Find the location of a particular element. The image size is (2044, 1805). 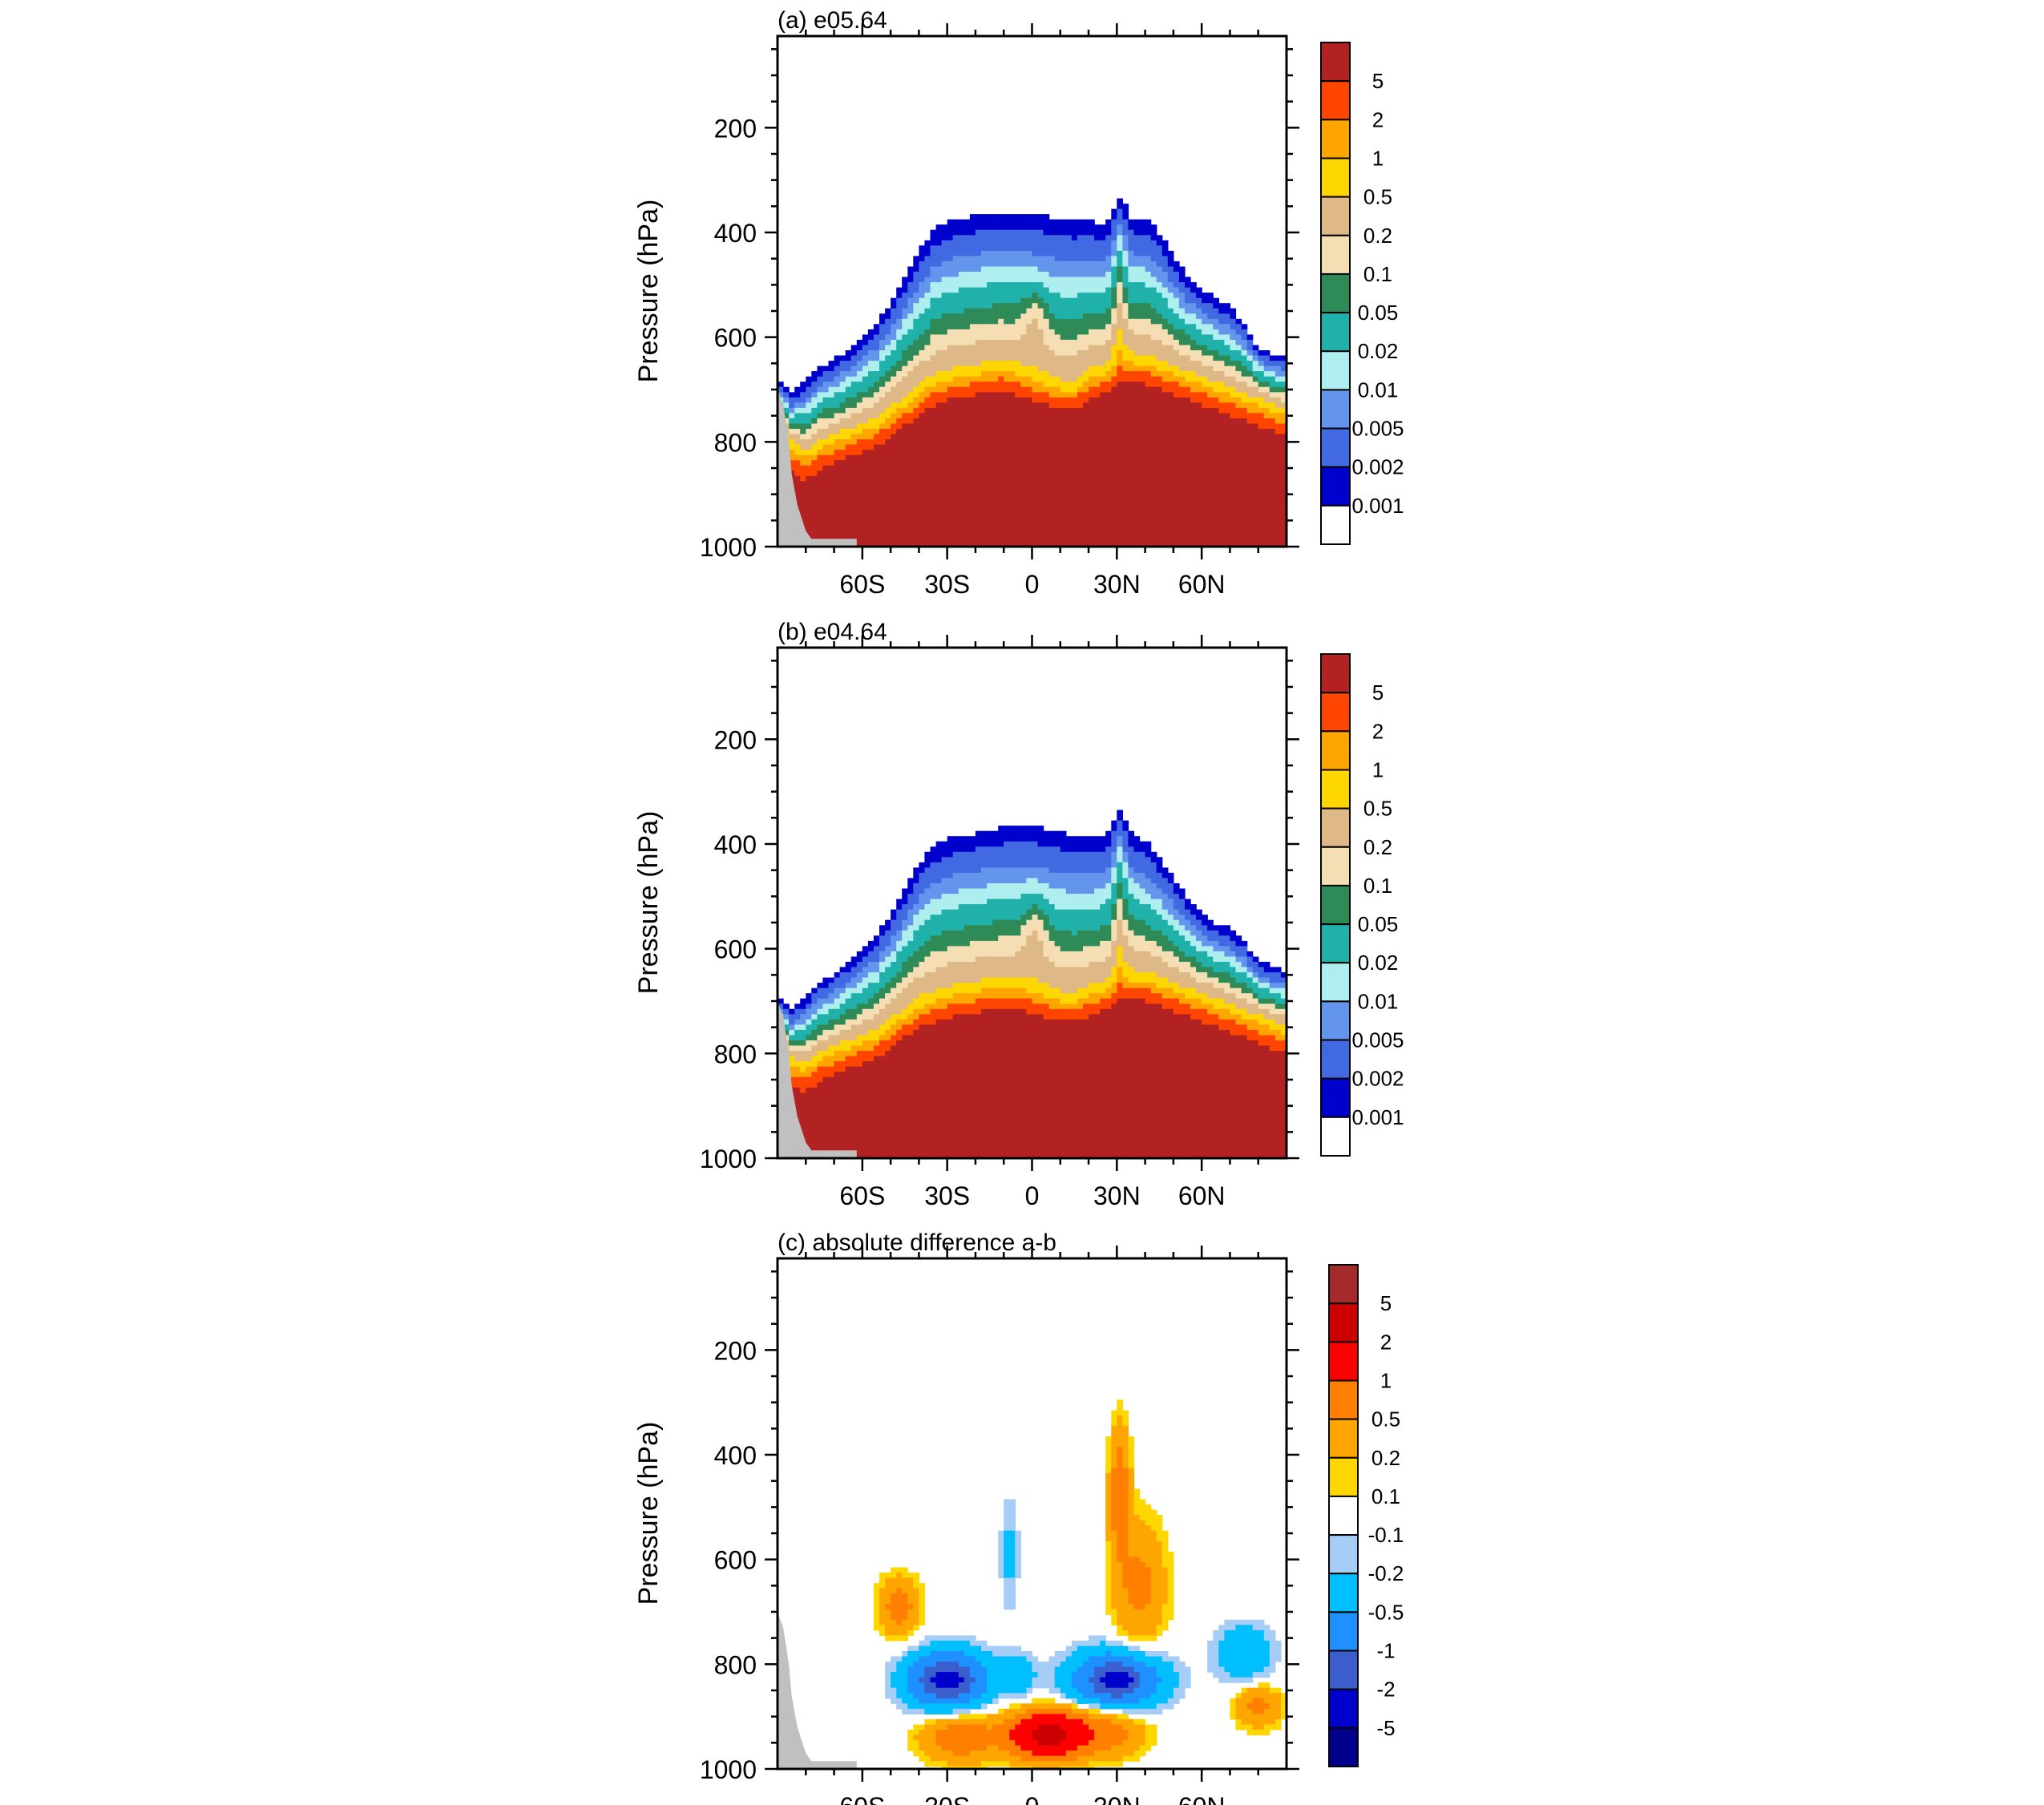

panel-b-colorbar-label: 0.2 is located at coordinates (1377, 847).